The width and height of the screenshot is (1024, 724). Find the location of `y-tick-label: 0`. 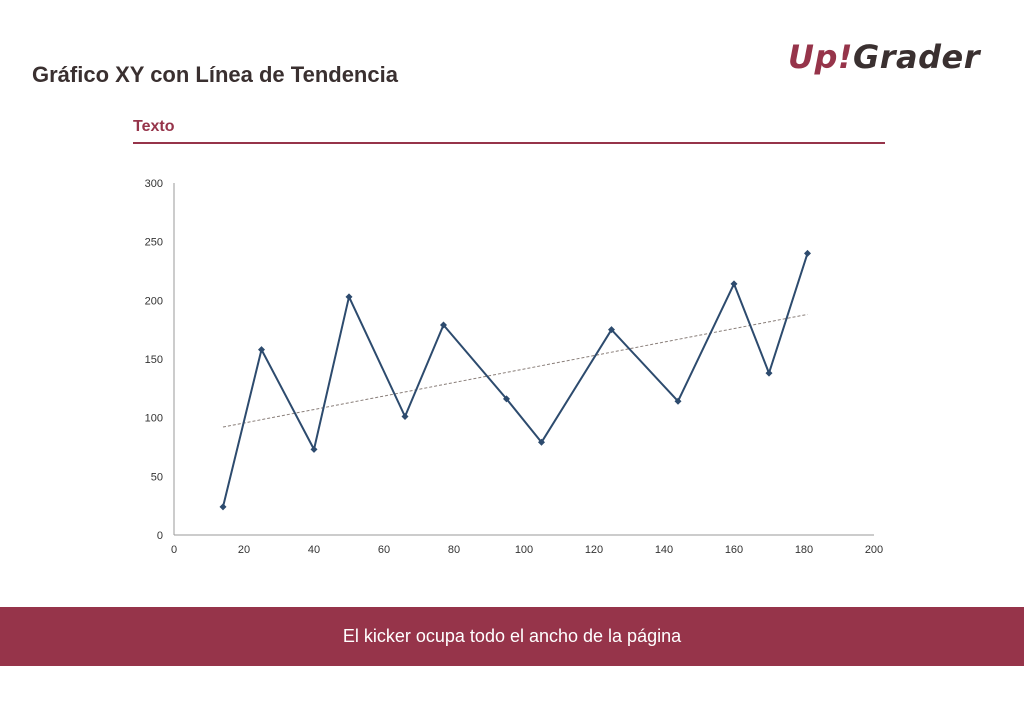

y-tick-label: 0 is located at coordinates (160, 536).